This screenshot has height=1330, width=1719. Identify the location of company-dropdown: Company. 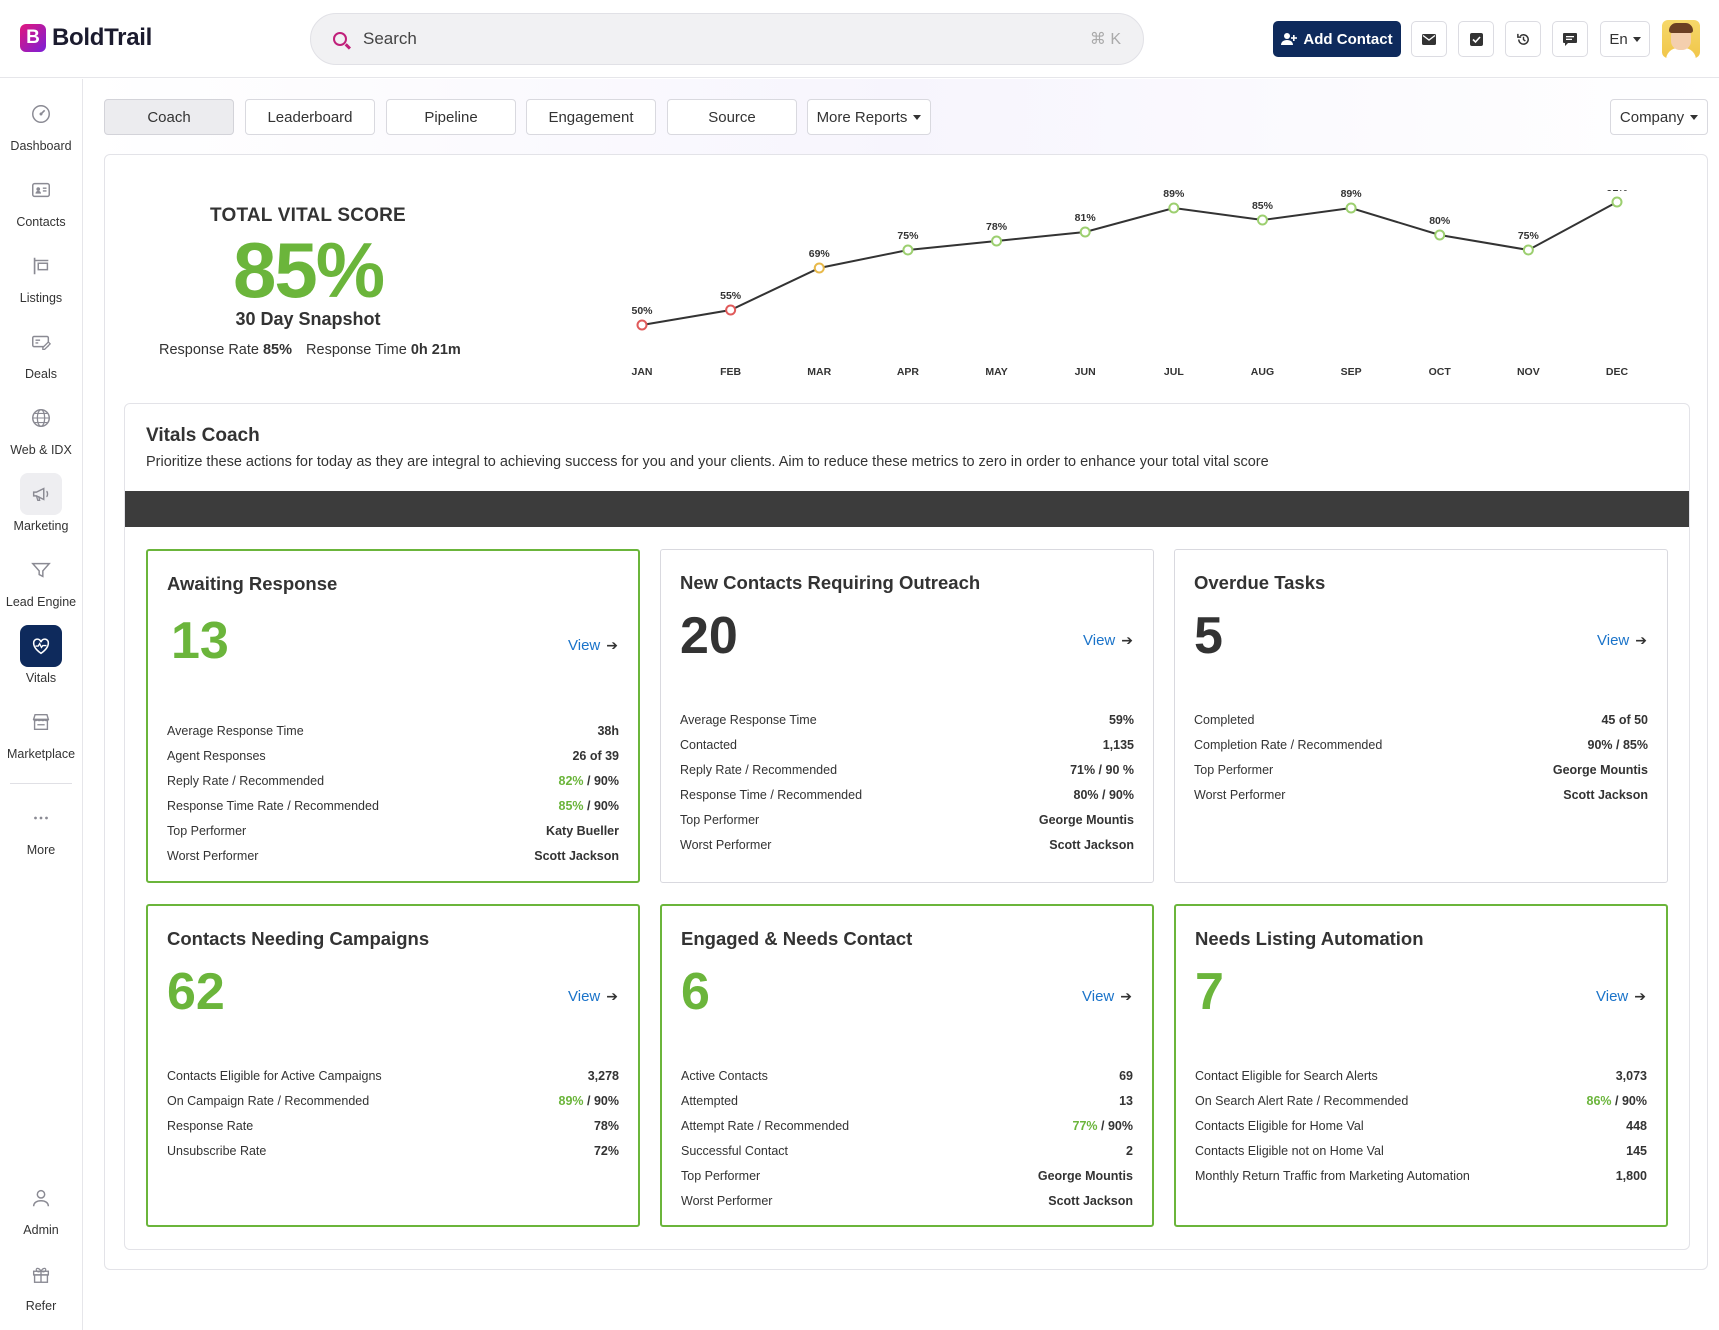
(1659, 117).